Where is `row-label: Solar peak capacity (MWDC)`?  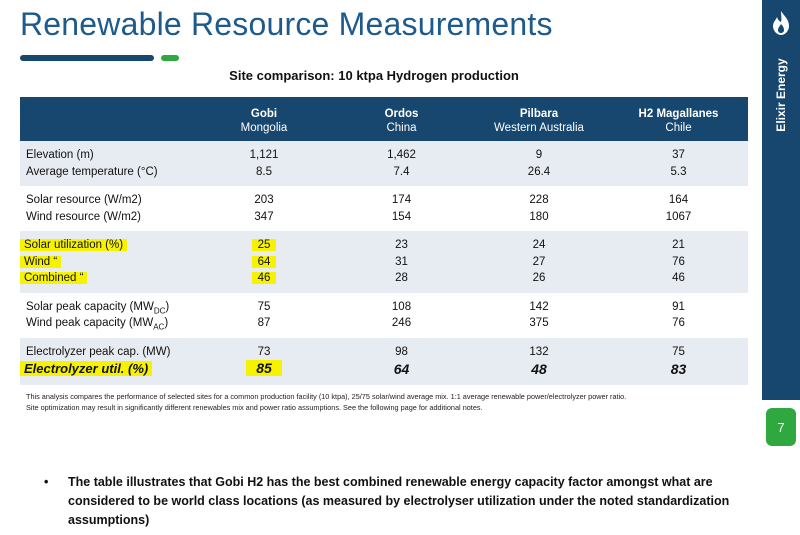 row-label: Solar peak capacity (MWDC) is located at coordinates (98, 307).